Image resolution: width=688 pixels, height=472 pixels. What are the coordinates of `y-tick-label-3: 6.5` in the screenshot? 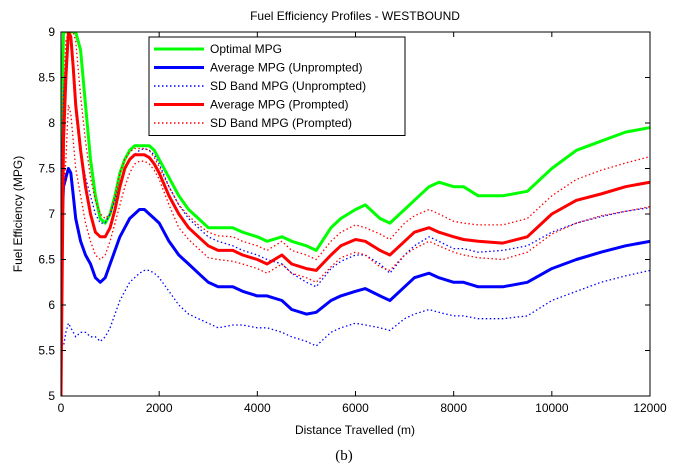 It's located at (46, 260).